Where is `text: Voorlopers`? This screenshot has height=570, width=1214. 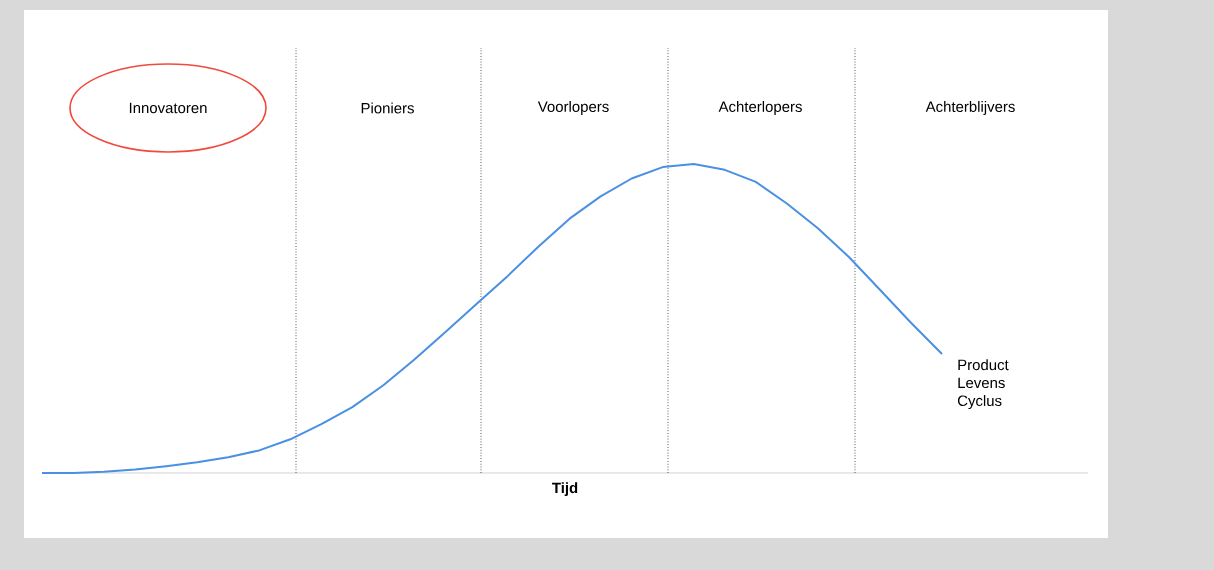 text: Voorlopers is located at coordinates (573, 108).